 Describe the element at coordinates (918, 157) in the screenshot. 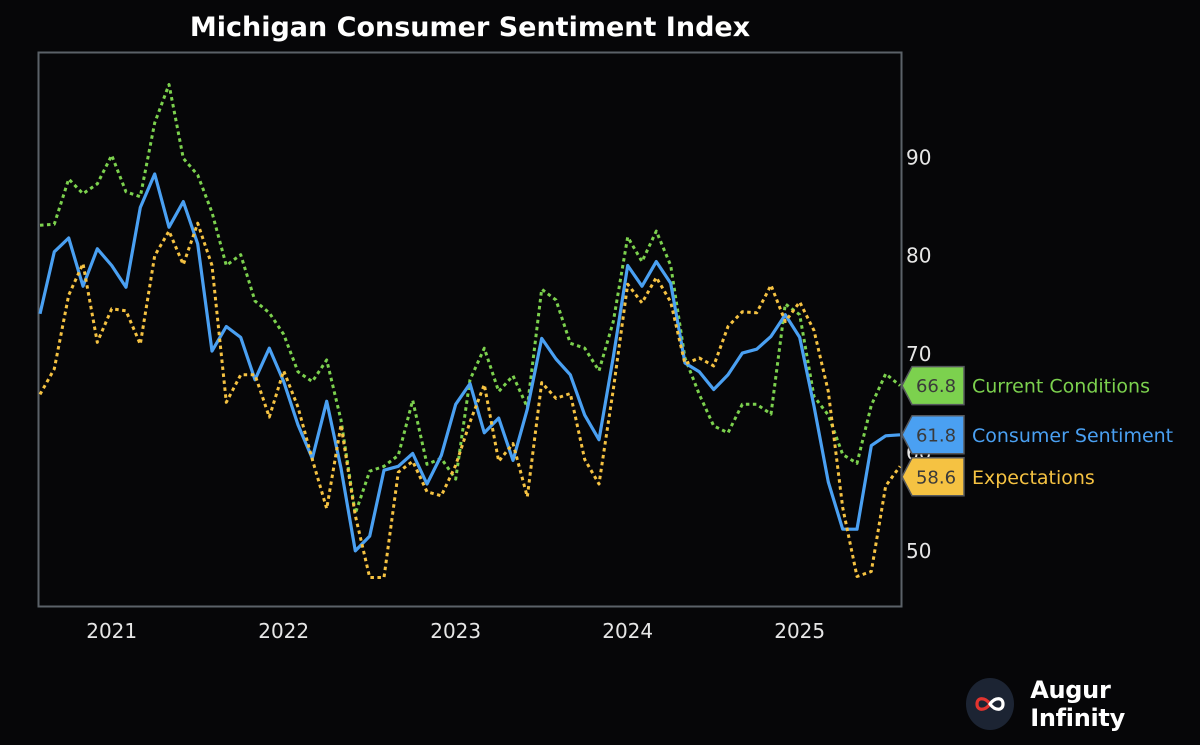

I see `y-tick-label: 90` at that location.